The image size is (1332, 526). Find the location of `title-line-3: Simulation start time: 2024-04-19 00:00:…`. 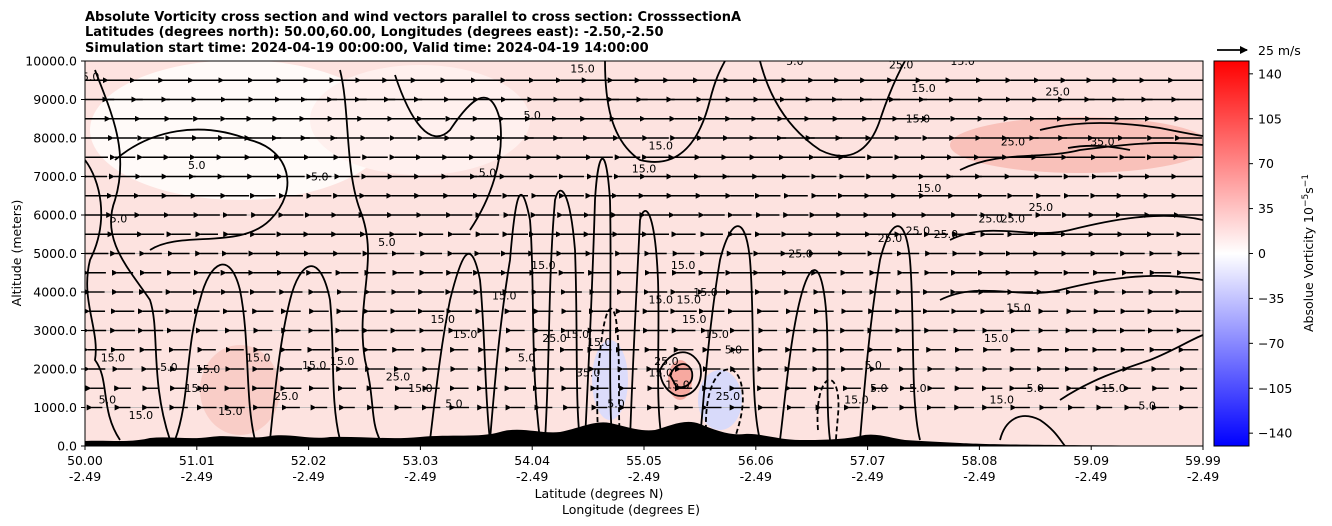

title-line-3: Simulation start time: 2024-04-19 00:00:… is located at coordinates (367, 48).